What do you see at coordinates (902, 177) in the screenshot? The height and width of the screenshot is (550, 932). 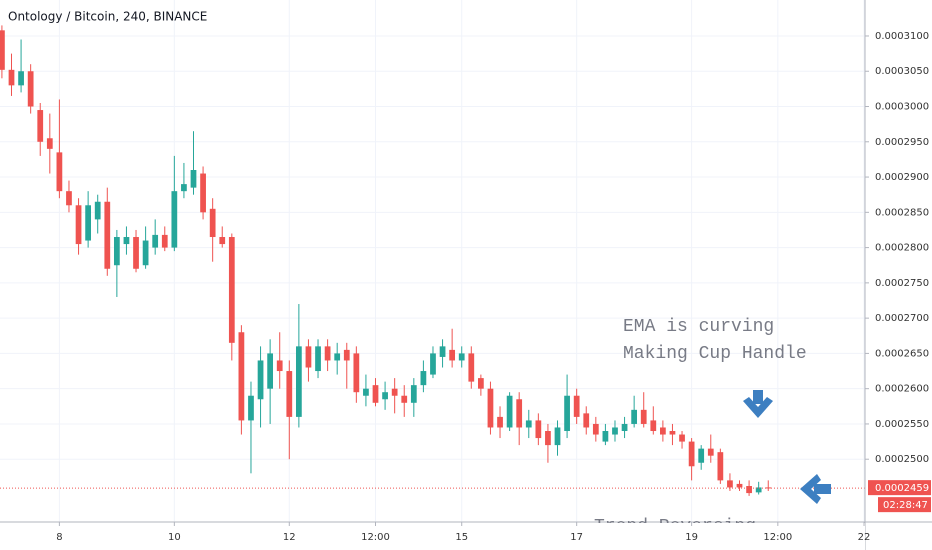 I see `y-tick-label: 0.0002900` at bounding box center [902, 177].